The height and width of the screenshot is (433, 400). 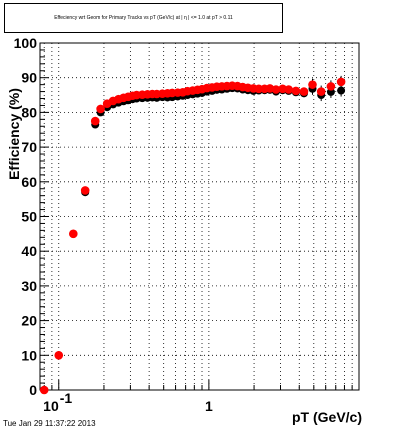 I want to click on y-tick-label: 10, so click(x=29, y=355).